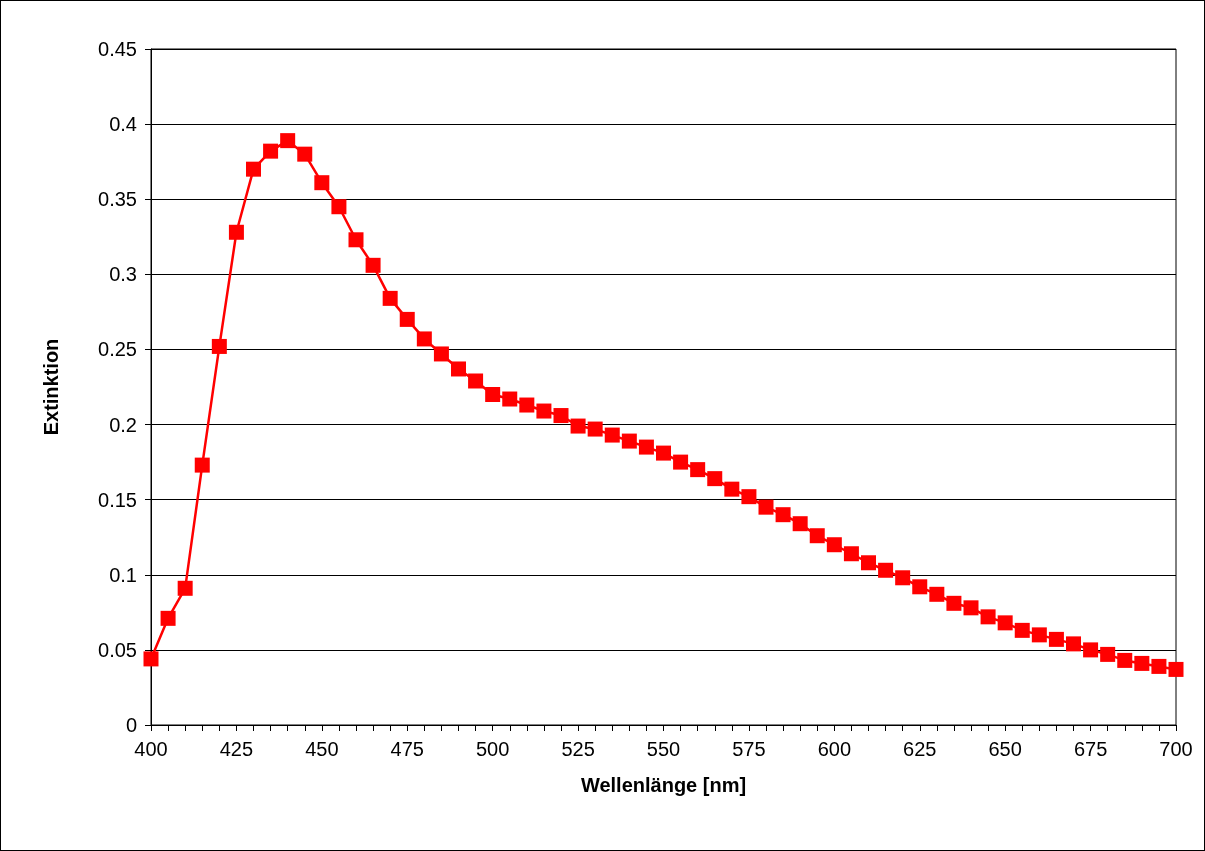  Describe the element at coordinates (663, 749) in the screenshot. I see `x-tick-label: 550` at that location.